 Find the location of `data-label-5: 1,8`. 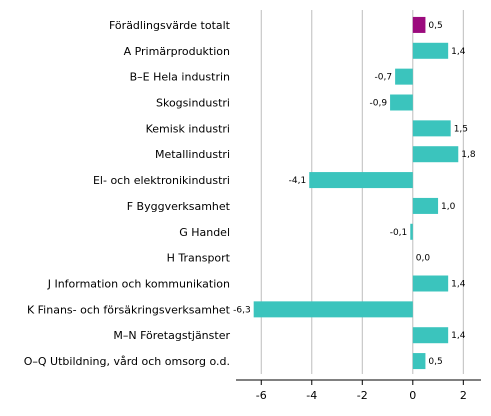

data-label-5: 1,8 is located at coordinates (468, 155).